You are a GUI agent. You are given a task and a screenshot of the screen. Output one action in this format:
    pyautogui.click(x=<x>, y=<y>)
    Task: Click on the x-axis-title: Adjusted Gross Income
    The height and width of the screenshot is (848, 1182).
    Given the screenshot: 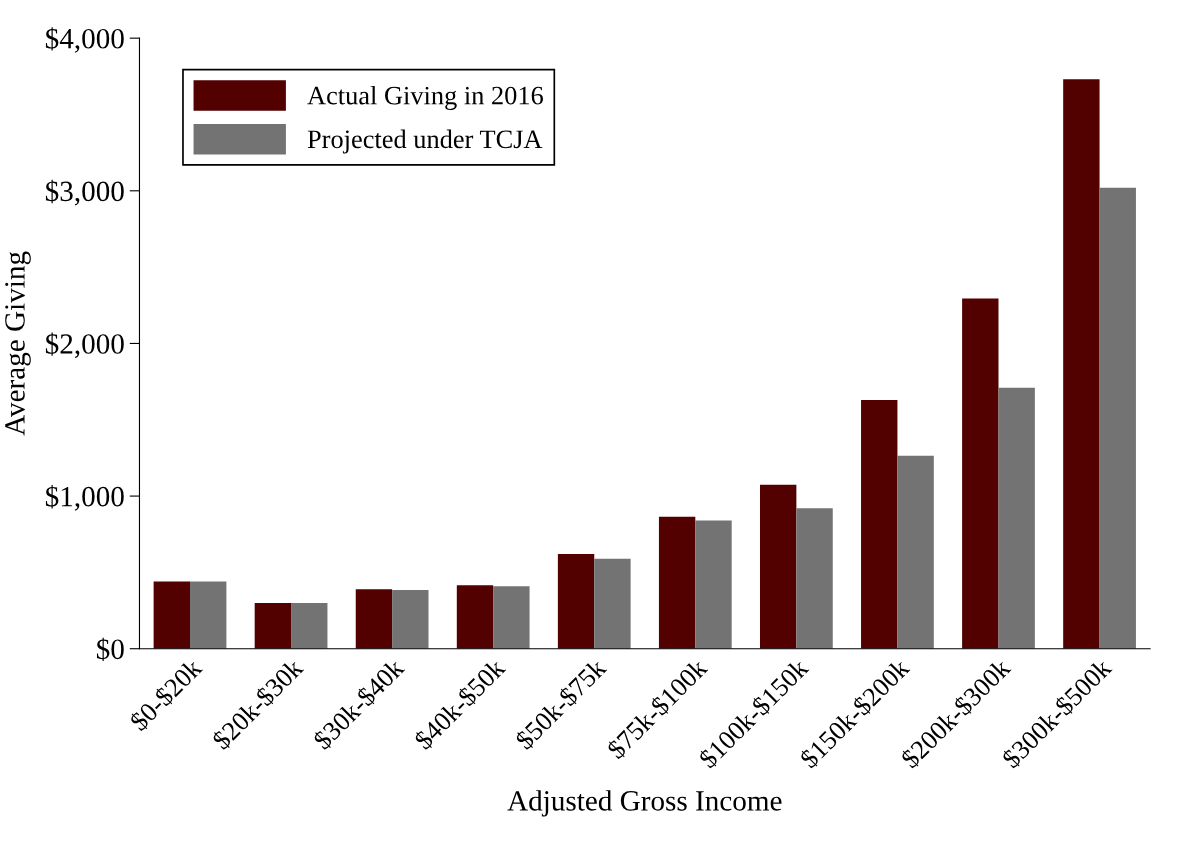 What is the action you would take?
    pyautogui.click(x=644, y=803)
    